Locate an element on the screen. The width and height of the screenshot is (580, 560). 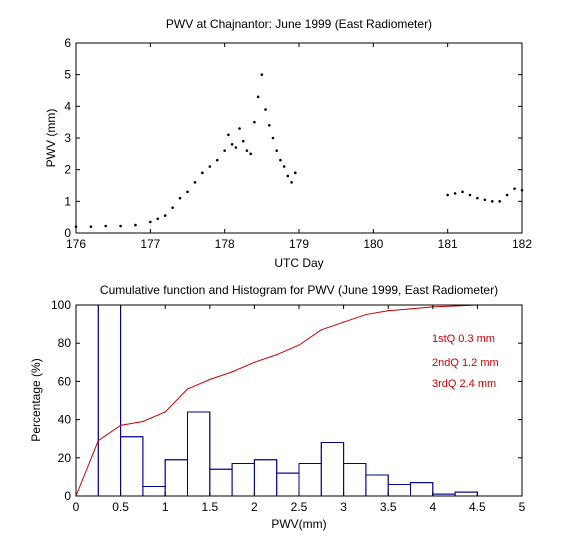
bottom-y-tick-label: 40 is located at coordinates (65, 420).